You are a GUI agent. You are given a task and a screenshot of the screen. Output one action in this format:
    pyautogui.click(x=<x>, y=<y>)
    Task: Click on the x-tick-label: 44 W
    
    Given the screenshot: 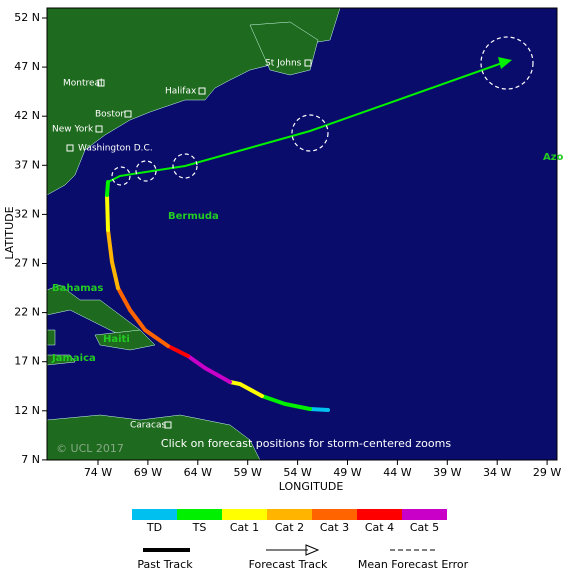 What is the action you would take?
    pyautogui.click(x=397, y=472)
    